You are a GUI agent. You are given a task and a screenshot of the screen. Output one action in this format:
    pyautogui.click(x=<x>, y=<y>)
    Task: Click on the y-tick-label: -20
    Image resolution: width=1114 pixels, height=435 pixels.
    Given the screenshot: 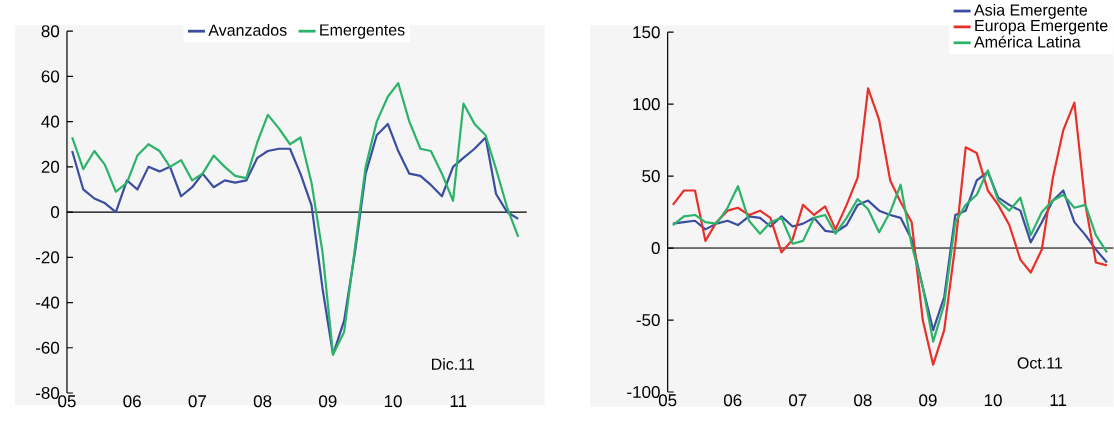 What is the action you would take?
    pyautogui.click(x=47, y=257)
    